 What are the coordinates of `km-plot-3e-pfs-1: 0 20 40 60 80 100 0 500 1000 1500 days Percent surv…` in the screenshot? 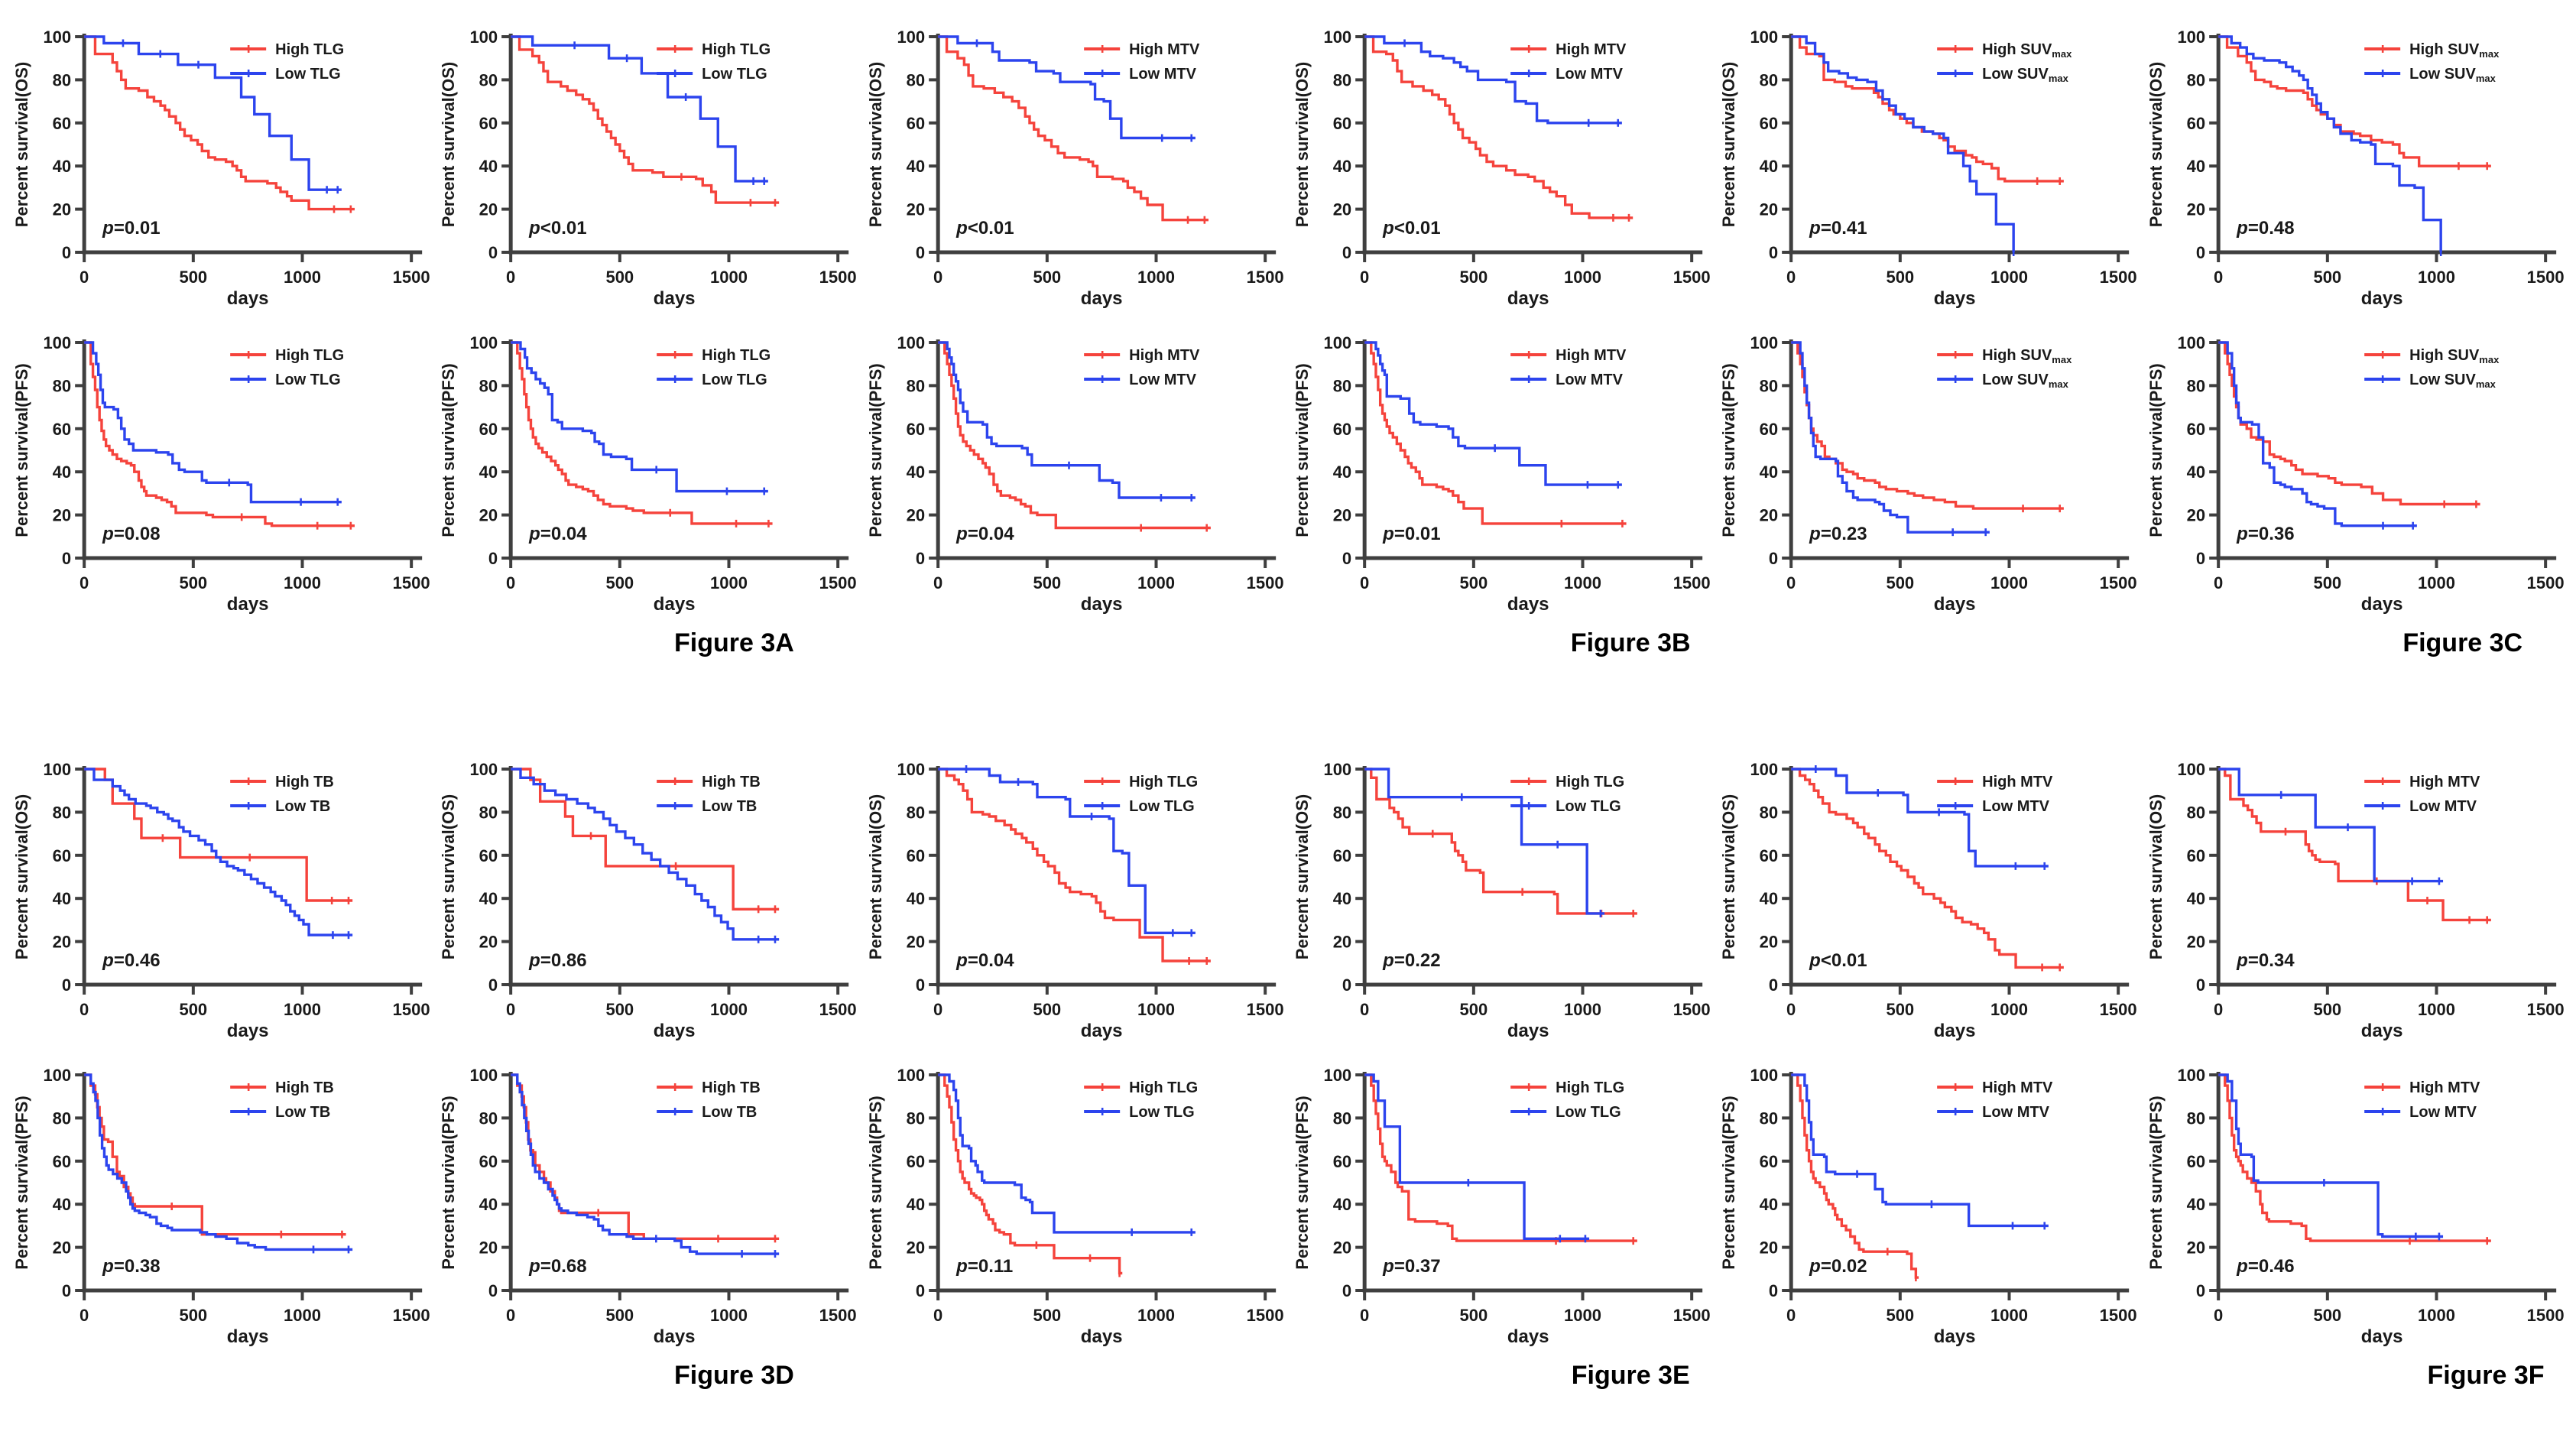 It's located at (1074, 1197).